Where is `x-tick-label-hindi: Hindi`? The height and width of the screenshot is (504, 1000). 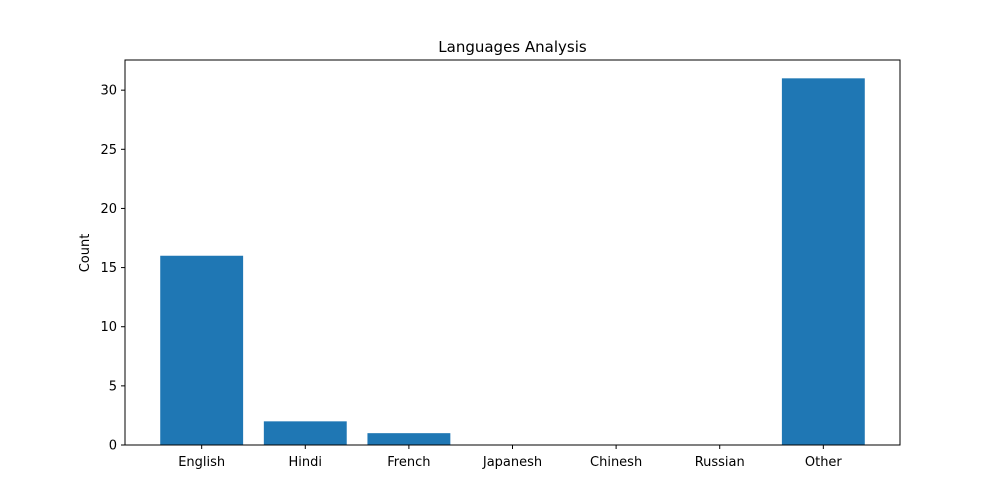 x-tick-label-hindi: Hindi is located at coordinates (306, 462).